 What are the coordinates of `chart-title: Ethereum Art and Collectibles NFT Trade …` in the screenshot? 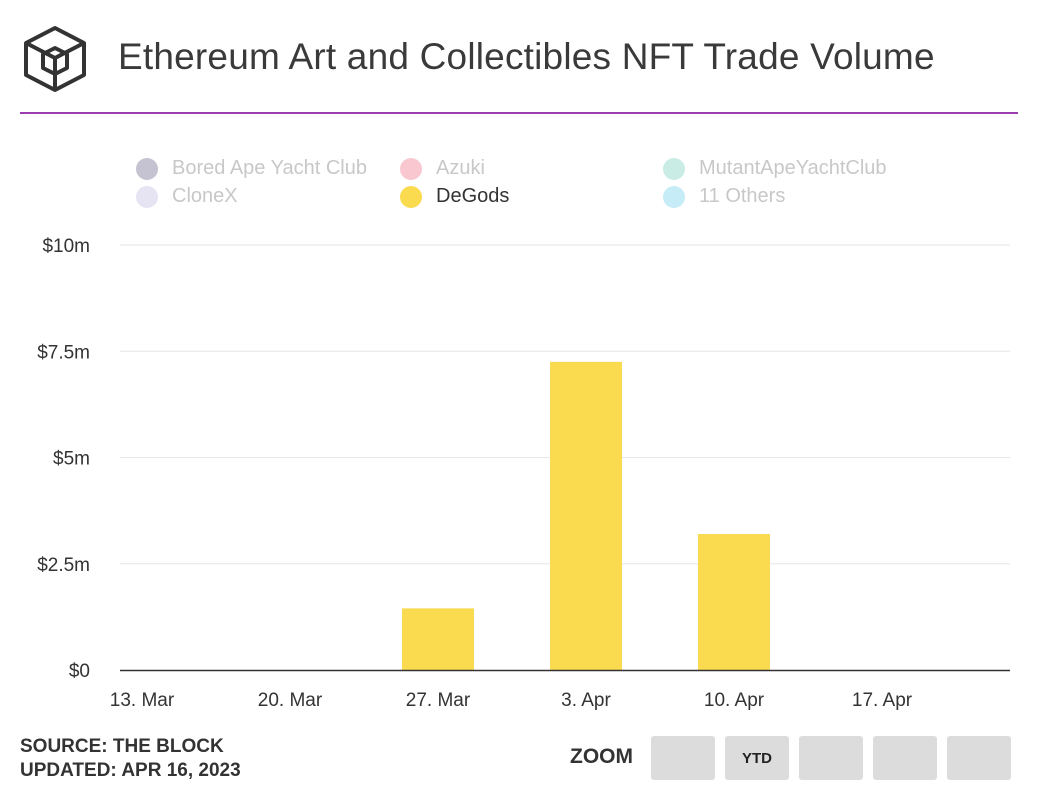 It's located at (526, 56).